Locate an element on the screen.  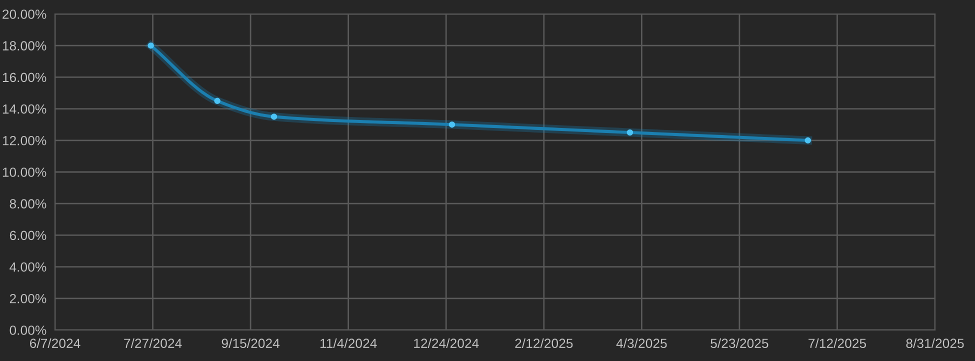
x-tick-label: 8/31/2025 is located at coordinates (935, 343).